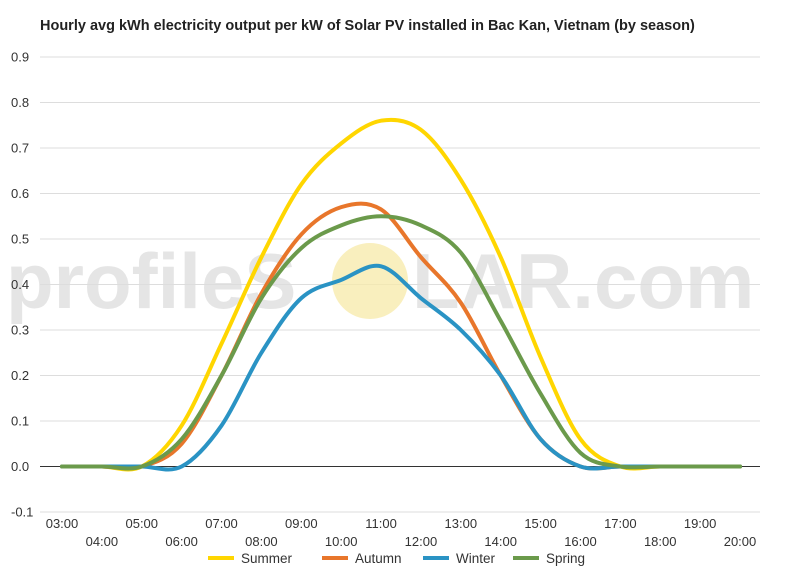  What do you see at coordinates (20, 148) in the screenshot?
I see `y-tick-label: 0.7` at bounding box center [20, 148].